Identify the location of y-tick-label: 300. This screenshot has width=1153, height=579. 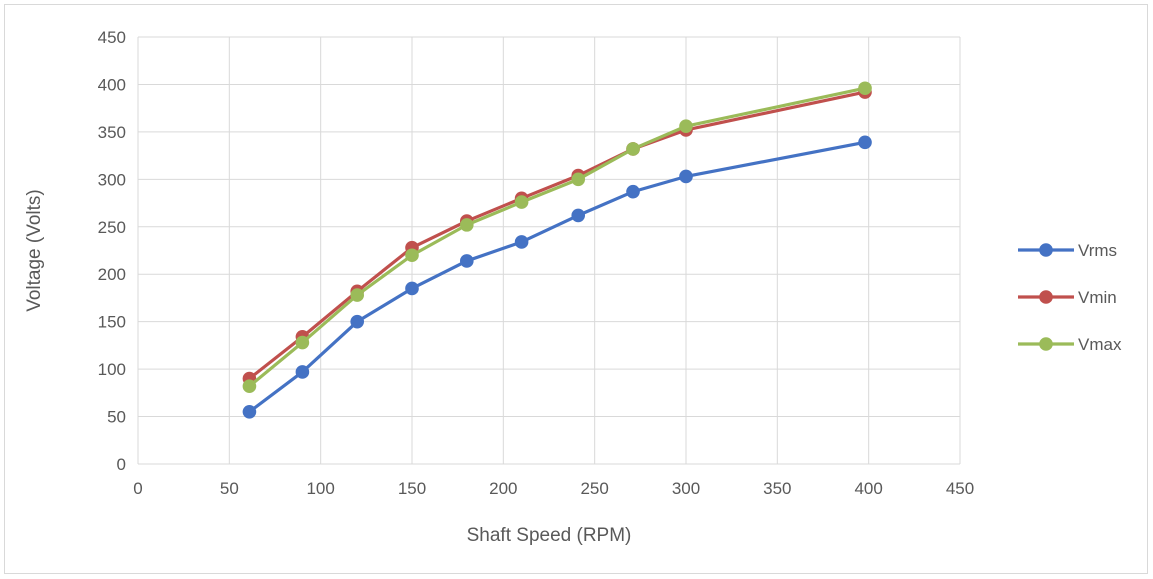
(112, 179).